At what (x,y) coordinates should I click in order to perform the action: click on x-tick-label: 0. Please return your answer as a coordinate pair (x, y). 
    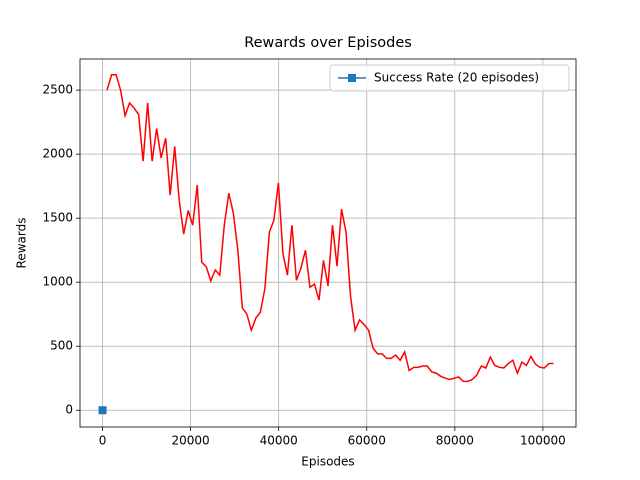
    Looking at the image, I should click on (103, 441).